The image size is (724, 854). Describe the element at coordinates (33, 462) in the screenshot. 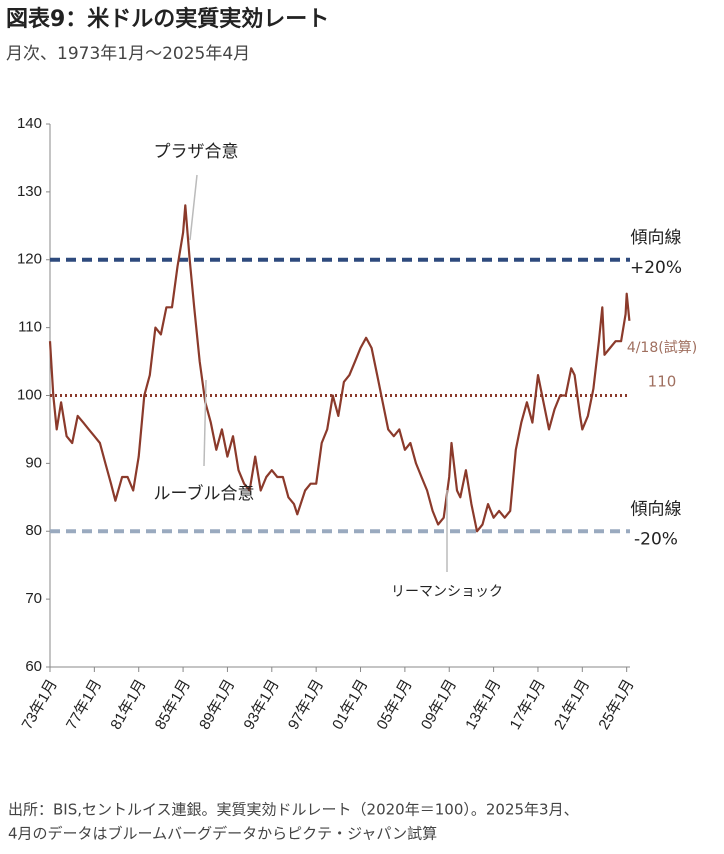

I see `y-tick-label: 90` at that location.